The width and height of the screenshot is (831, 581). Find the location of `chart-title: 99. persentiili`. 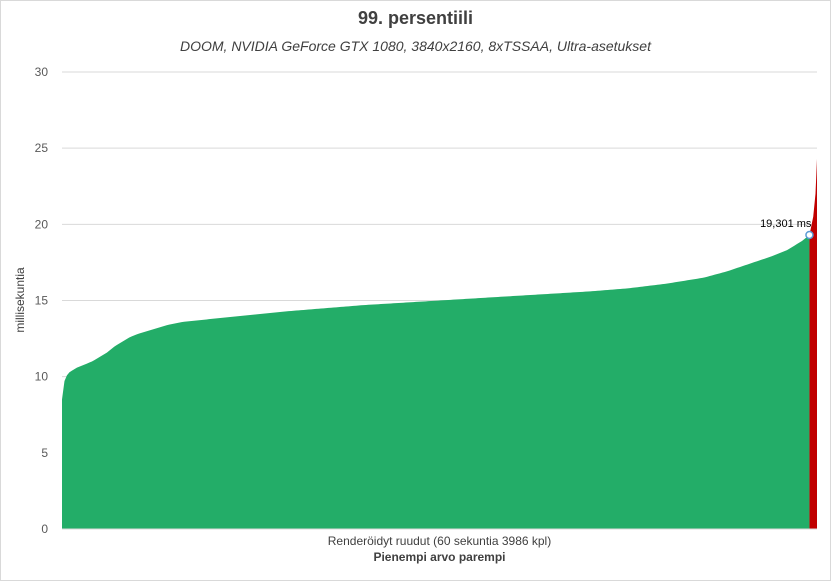

chart-title: 99. persentiili is located at coordinates (415, 18).